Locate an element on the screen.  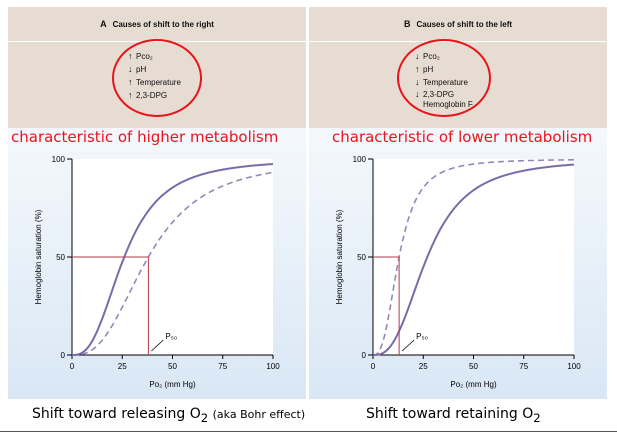
curve-shifted-left is located at coordinates (473, 257).